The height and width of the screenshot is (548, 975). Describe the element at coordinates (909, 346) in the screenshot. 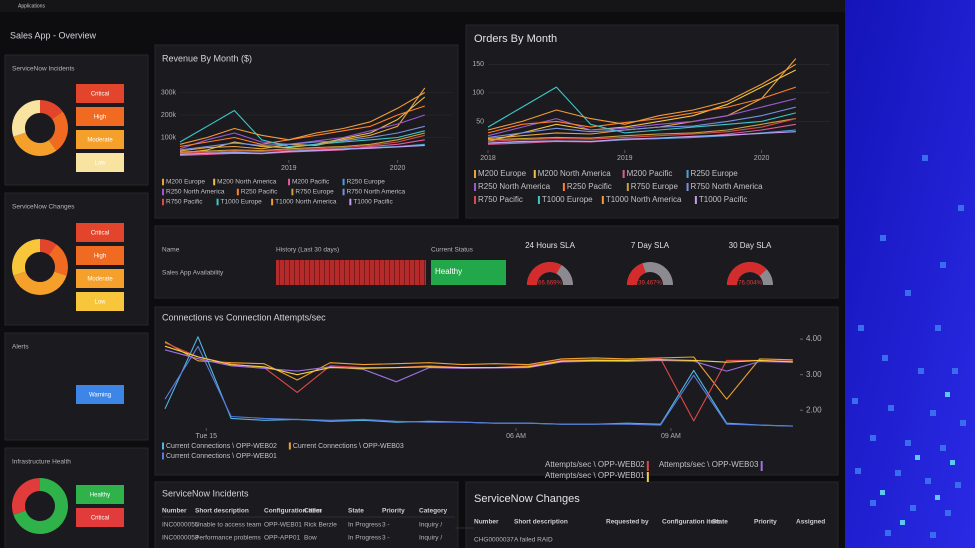

I see `pixel-decor` at that location.